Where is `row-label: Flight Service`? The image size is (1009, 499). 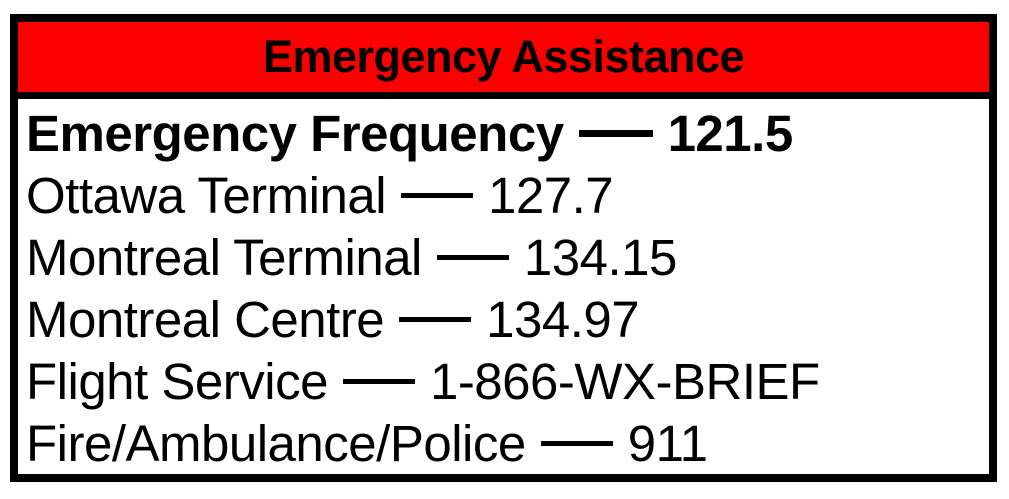
row-label: Flight Service is located at coordinates (177, 381).